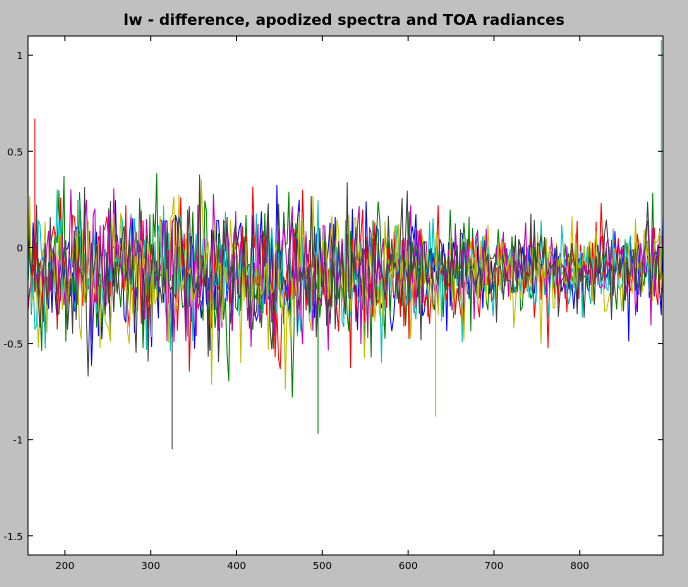 This screenshot has height=587, width=688. What do you see at coordinates (236, 566) in the screenshot?
I see `x-tick-label: 400` at bounding box center [236, 566].